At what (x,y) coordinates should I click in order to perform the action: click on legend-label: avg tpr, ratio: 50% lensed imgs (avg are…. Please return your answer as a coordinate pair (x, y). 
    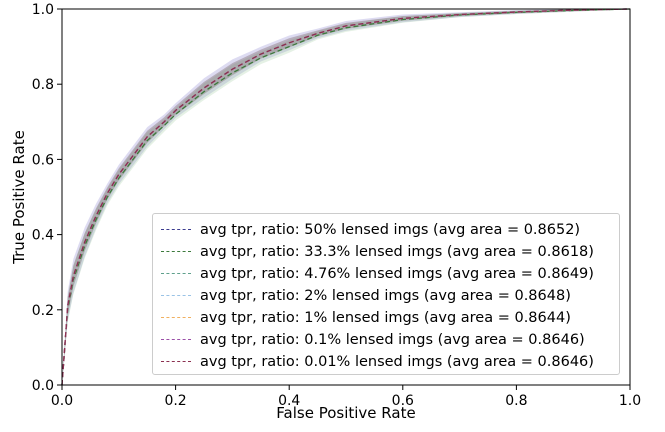
    Looking at the image, I should click on (390, 230).